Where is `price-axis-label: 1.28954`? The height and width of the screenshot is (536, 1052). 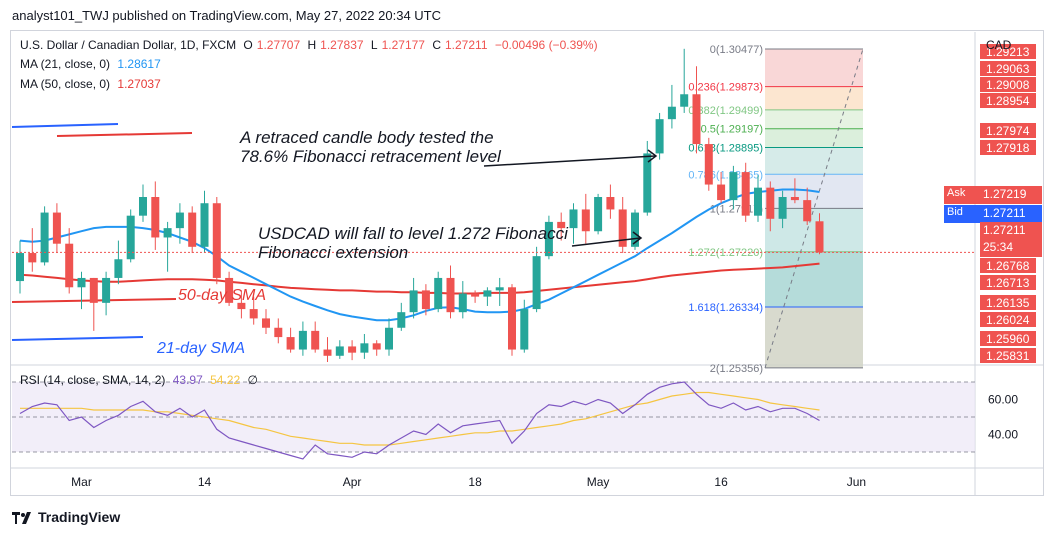
price-axis-label: 1.28954 is located at coordinates (1008, 101).